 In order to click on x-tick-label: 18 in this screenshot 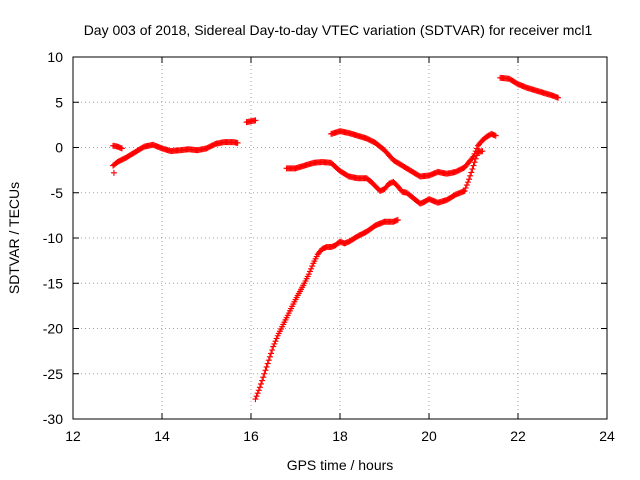, I will do `click(340, 436)`.